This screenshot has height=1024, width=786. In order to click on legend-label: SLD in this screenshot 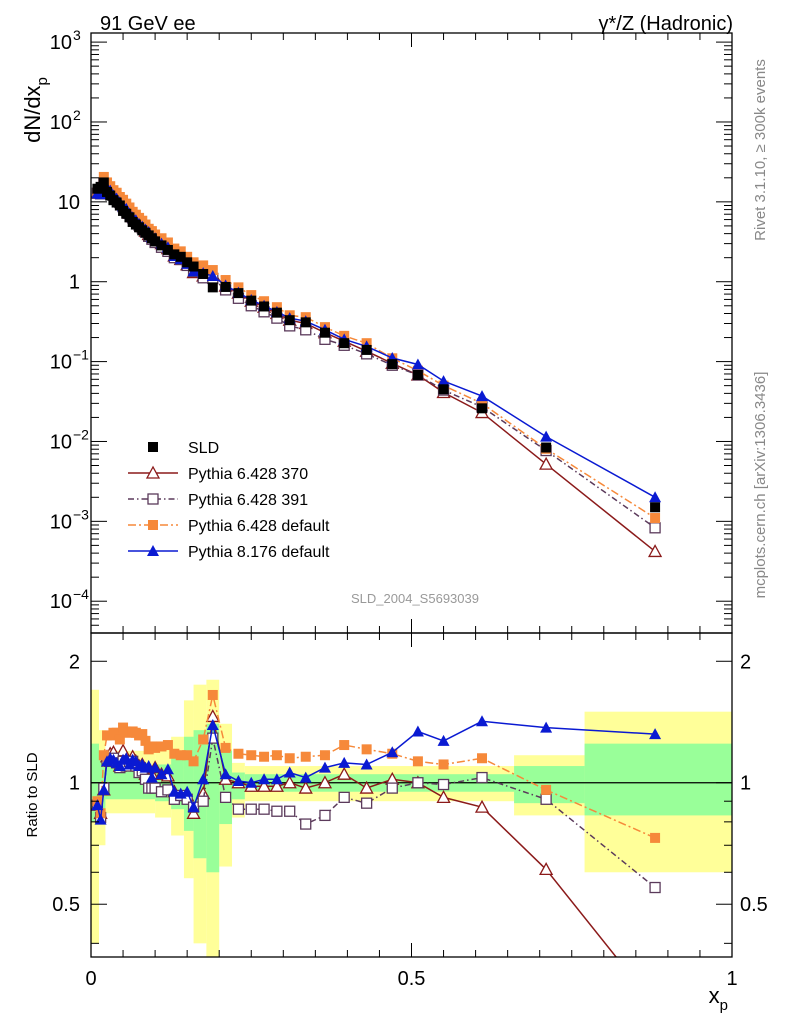, I will do `click(203, 448)`.